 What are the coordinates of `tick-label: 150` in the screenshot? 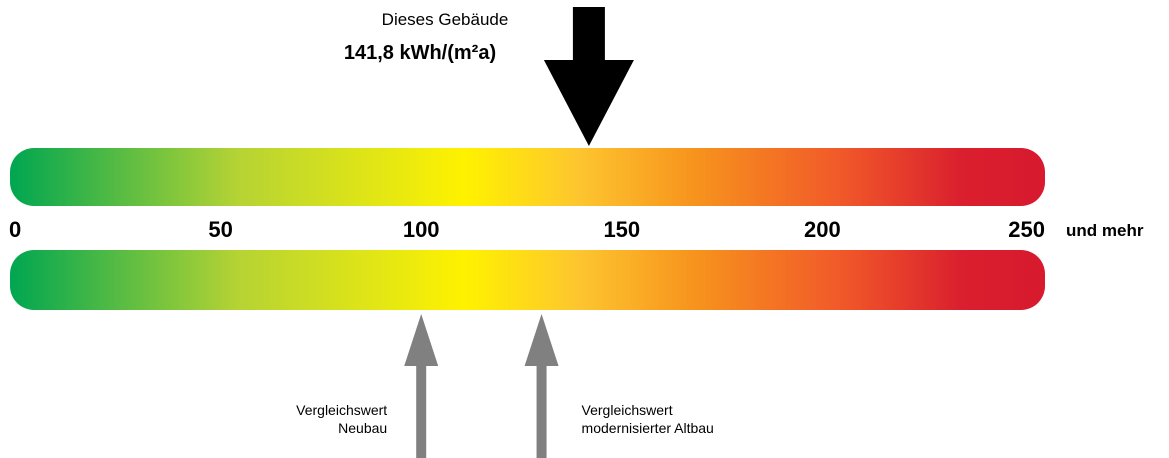 It's located at (621, 229).